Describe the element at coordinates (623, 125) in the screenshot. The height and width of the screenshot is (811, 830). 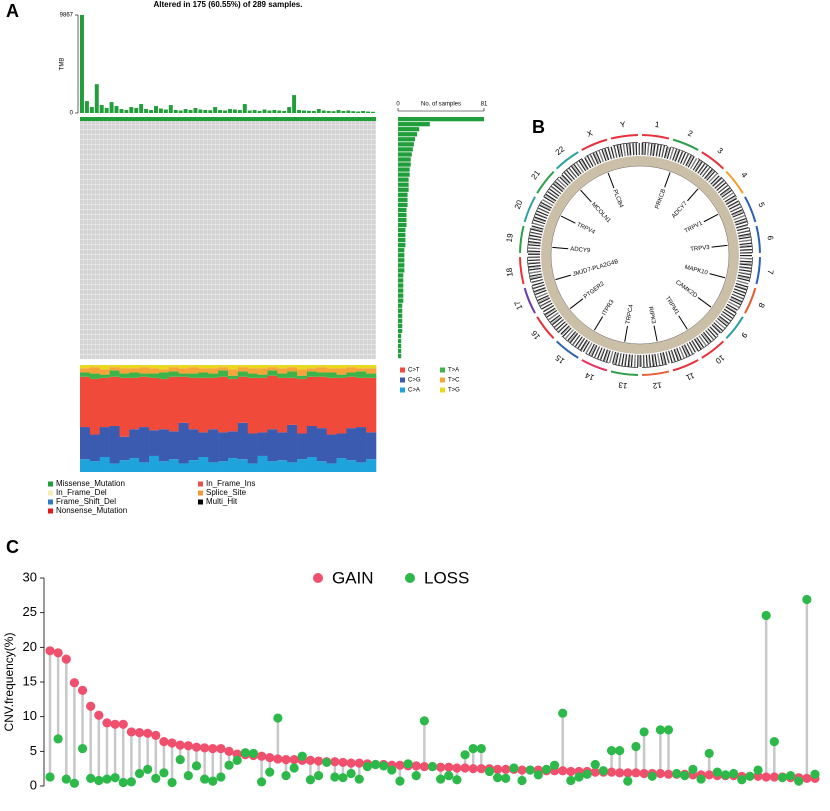
I see `chromosome-label: Y` at that location.